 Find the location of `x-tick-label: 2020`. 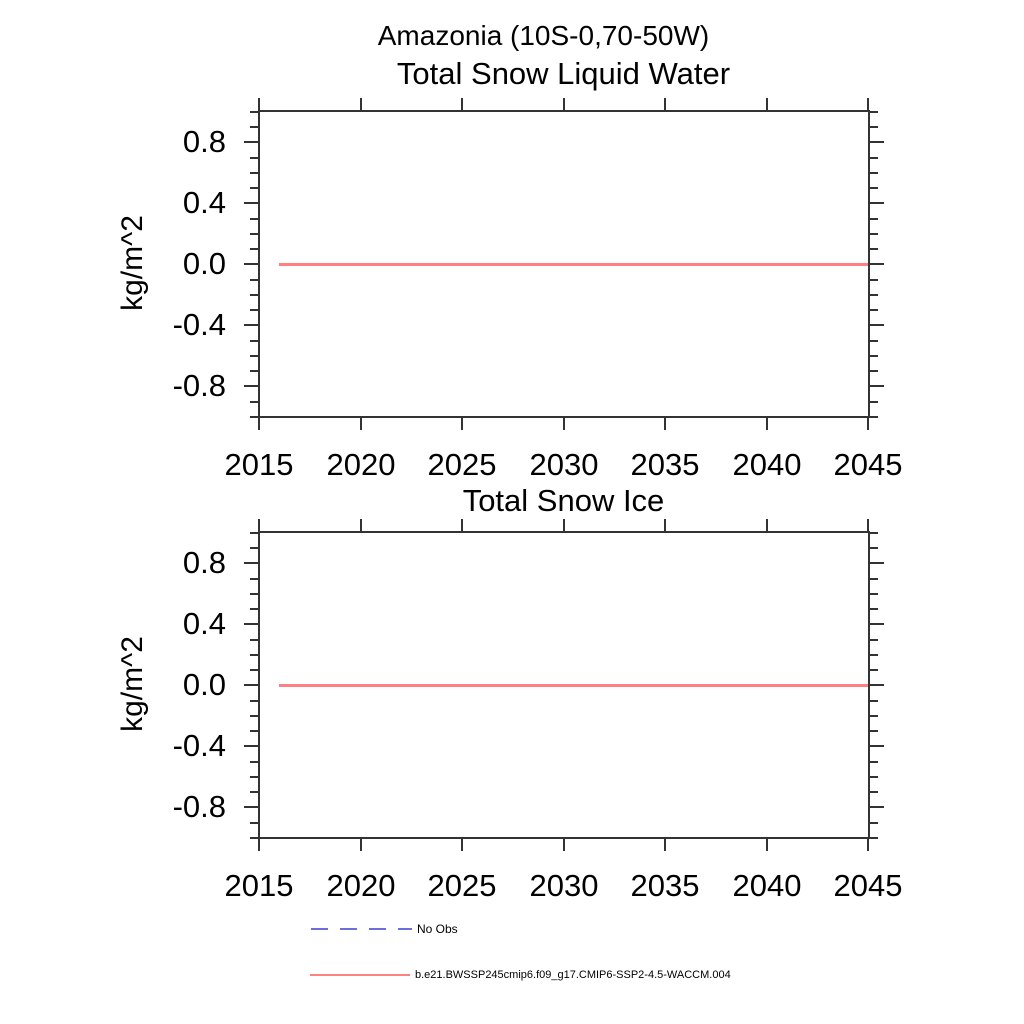

x-tick-label: 2020 is located at coordinates (361, 885).